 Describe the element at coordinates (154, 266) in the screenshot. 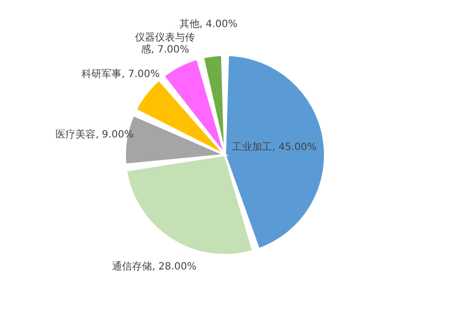

I see `slice-label: 通信存储, 28.00%` at that location.